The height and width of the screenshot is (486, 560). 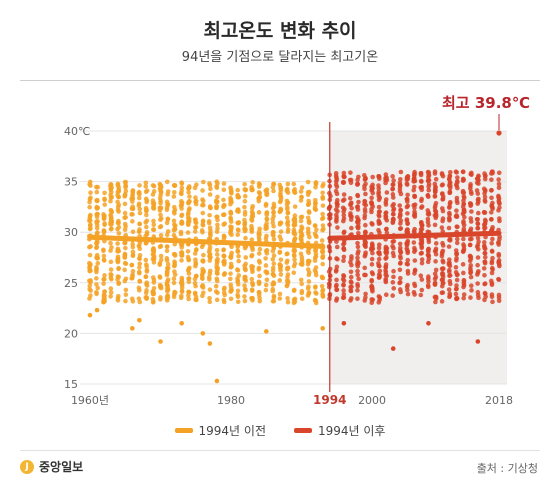 I want to click on legend-swatch-before, so click(x=183, y=430).